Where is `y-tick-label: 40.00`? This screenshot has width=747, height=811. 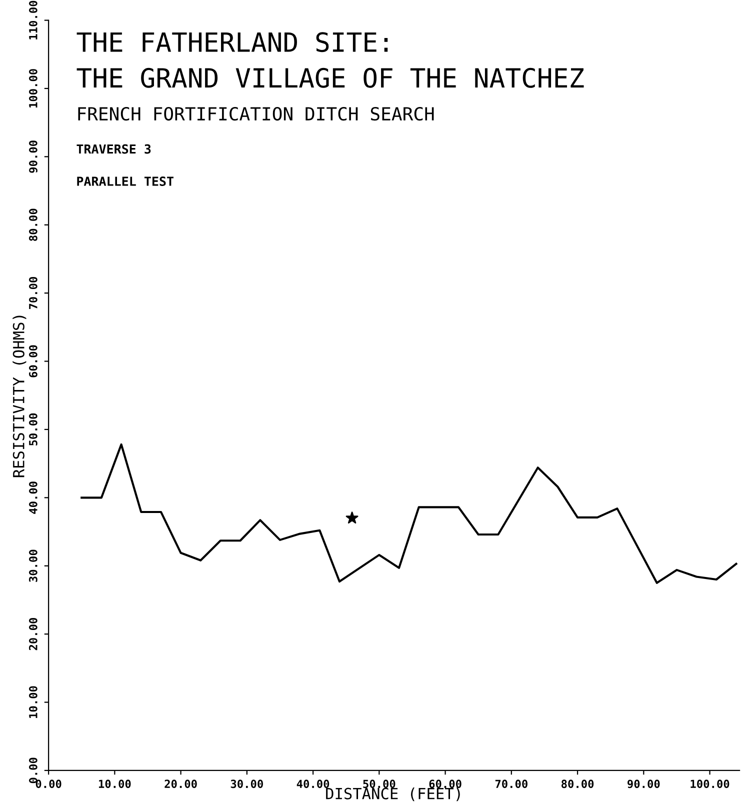 y-tick-label: 40.00 is located at coordinates (33, 498).